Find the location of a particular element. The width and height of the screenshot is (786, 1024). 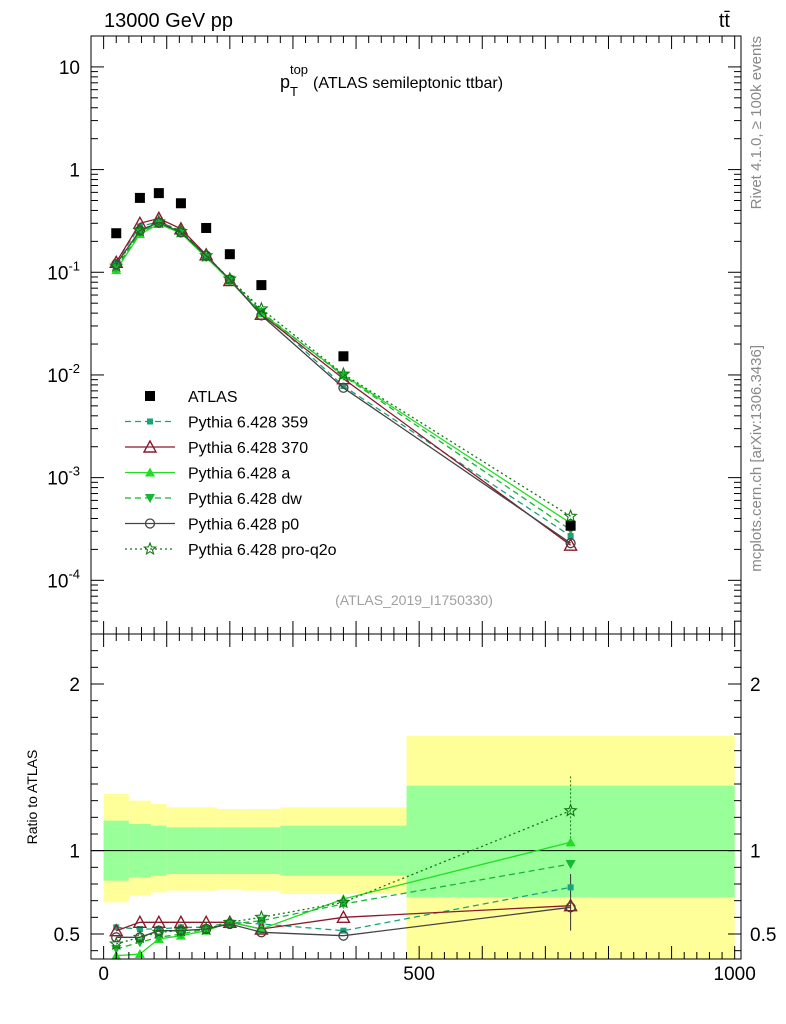

legend-label: ATLAS is located at coordinates (213, 397).